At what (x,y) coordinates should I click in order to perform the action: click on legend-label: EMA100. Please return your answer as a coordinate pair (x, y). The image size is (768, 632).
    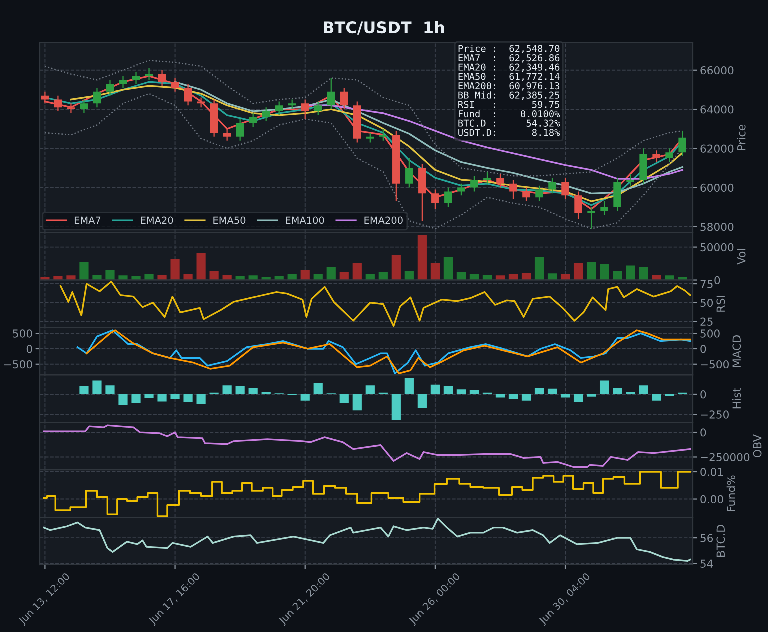
    Looking at the image, I should click on (305, 220).